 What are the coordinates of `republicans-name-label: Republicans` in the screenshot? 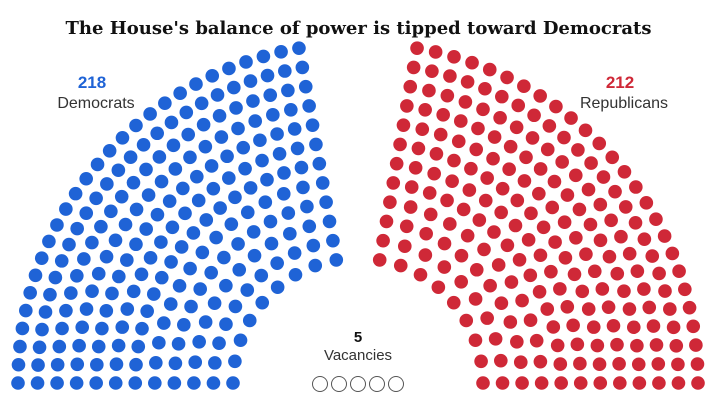 It's located at (624, 103).